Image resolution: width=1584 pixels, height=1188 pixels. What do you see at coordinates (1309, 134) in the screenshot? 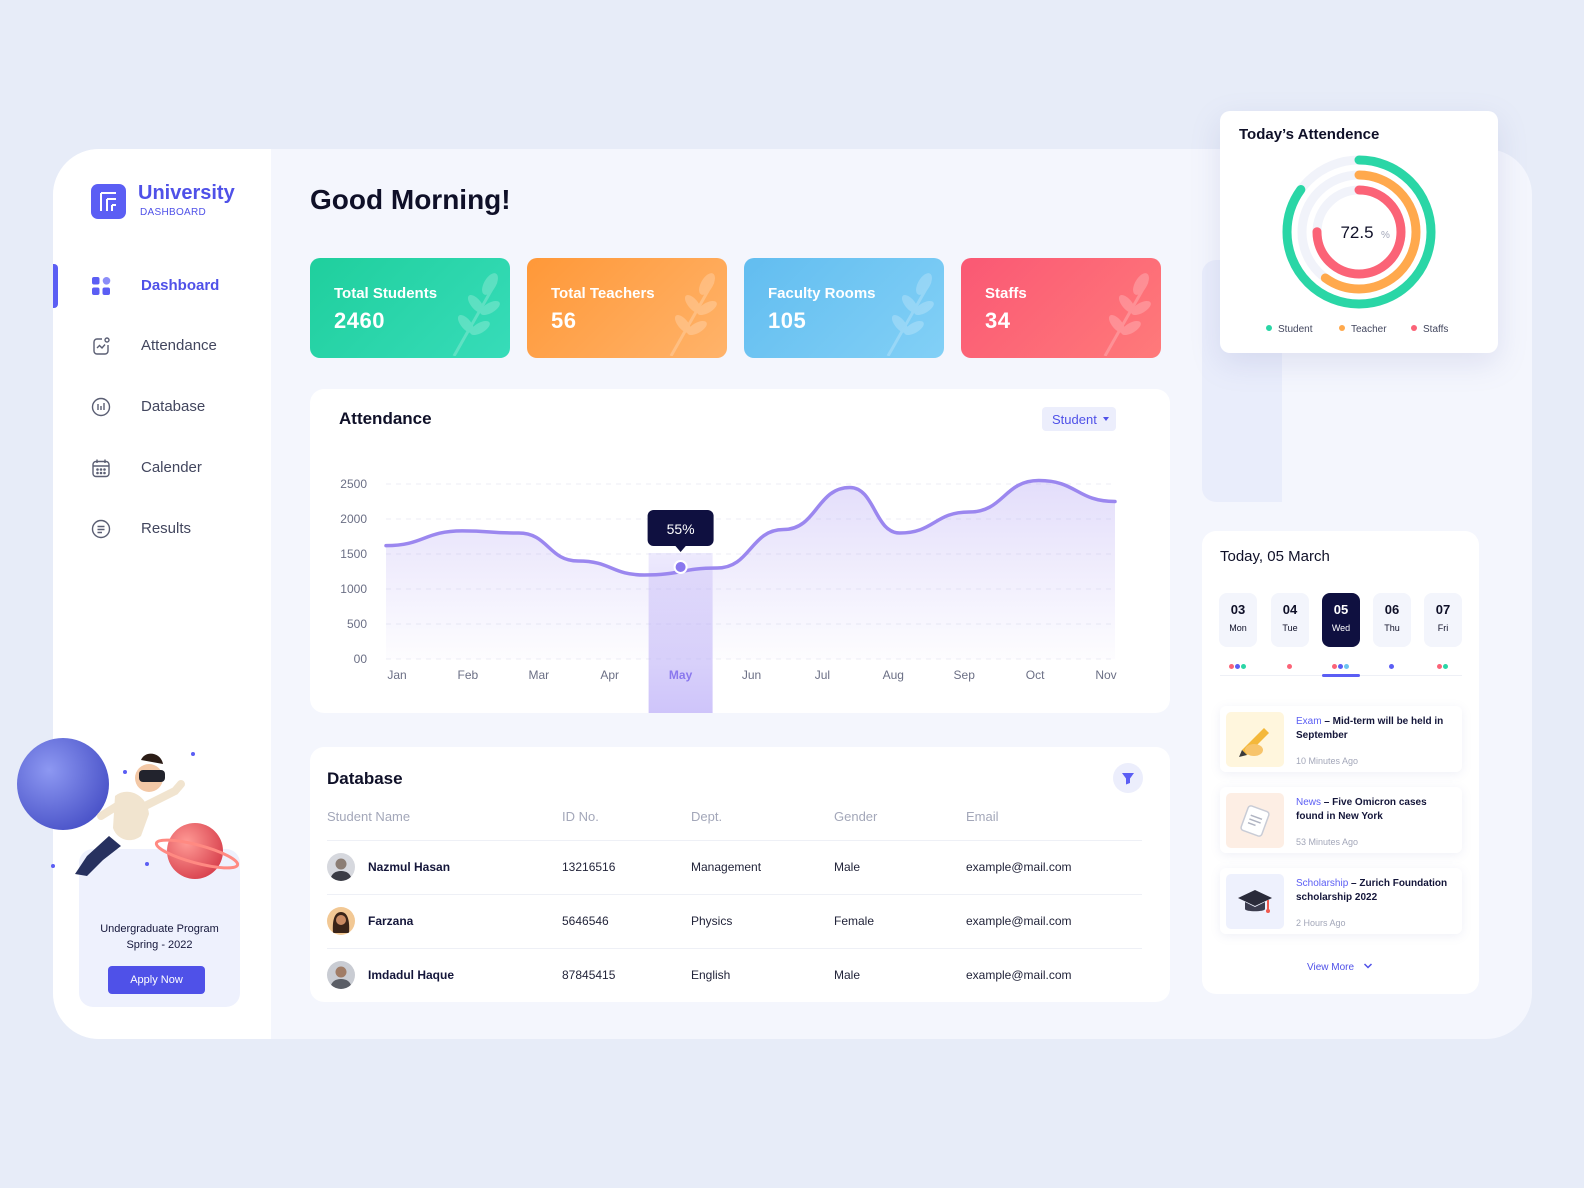
I see `today-attendance-title: Today’s Attendence` at bounding box center [1309, 134].